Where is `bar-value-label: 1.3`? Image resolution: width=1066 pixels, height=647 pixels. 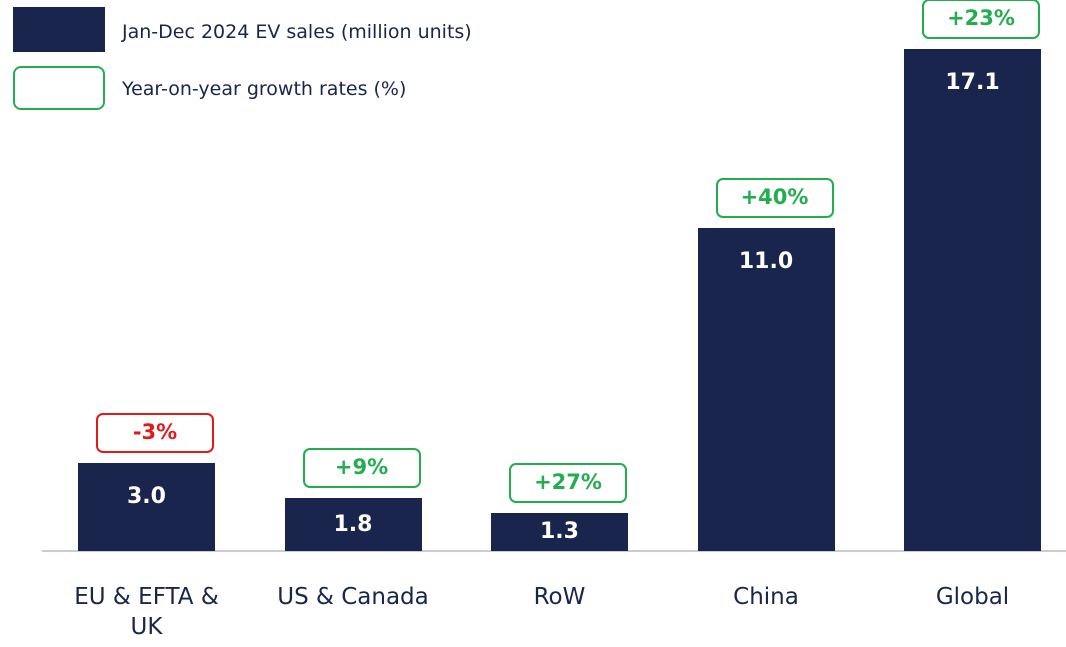 bar-value-label: 1.3 is located at coordinates (559, 531).